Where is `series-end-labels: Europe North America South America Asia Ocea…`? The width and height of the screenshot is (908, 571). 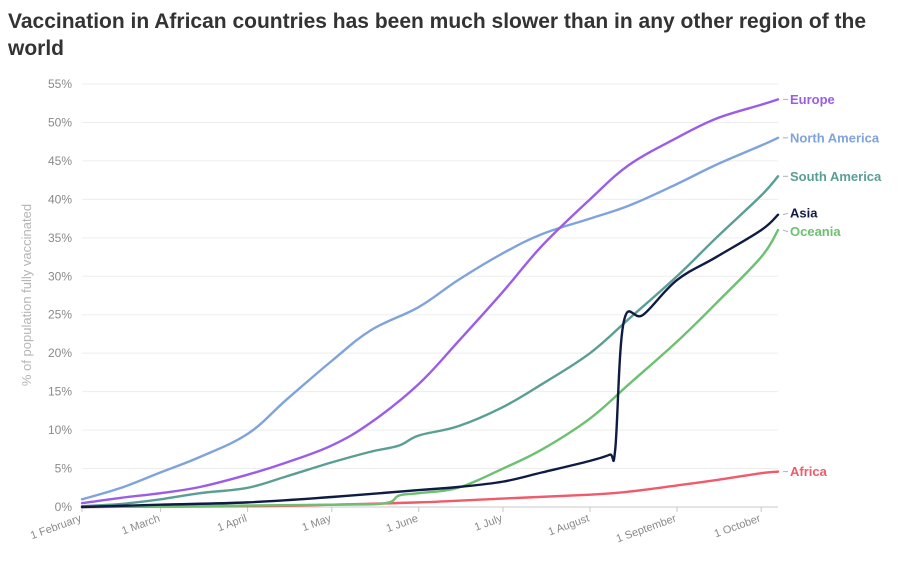
series-end-labels: Europe North America South America Asia Ocea… is located at coordinates (832, 285).